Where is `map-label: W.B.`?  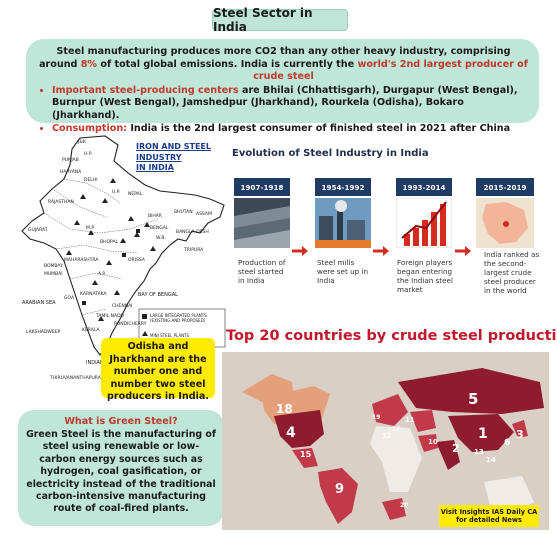 map-label: W.B. is located at coordinates (161, 238).